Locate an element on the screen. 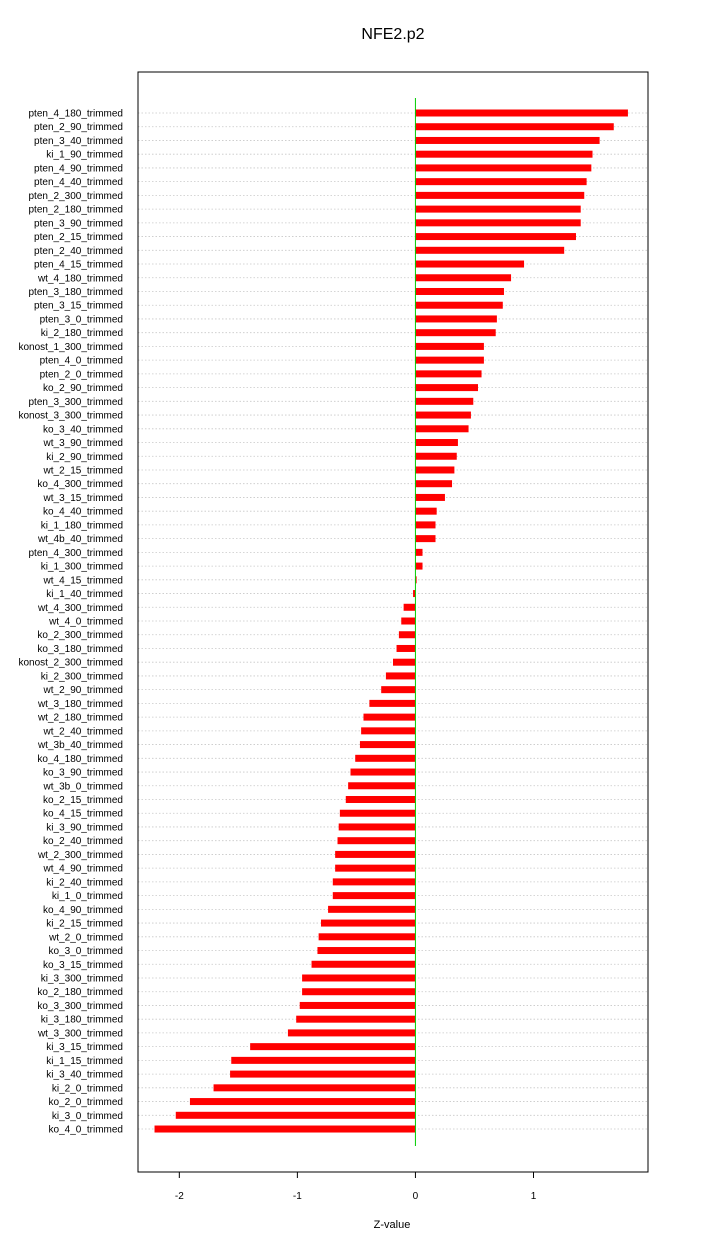 The image size is (720, 1245). category-label: wt_2_0_trimmed is located at coordinates (85, 937).